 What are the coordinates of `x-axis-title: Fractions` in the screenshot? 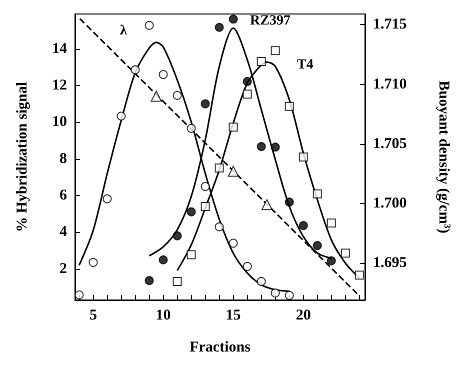 It's located at (220, 348).